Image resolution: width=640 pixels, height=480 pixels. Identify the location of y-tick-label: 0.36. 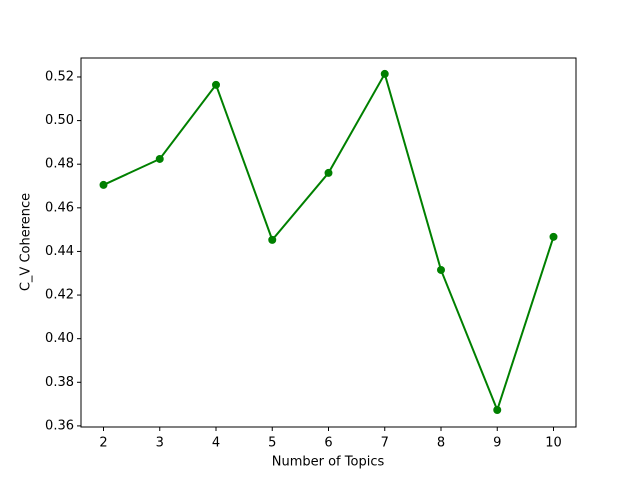
(59, 425).